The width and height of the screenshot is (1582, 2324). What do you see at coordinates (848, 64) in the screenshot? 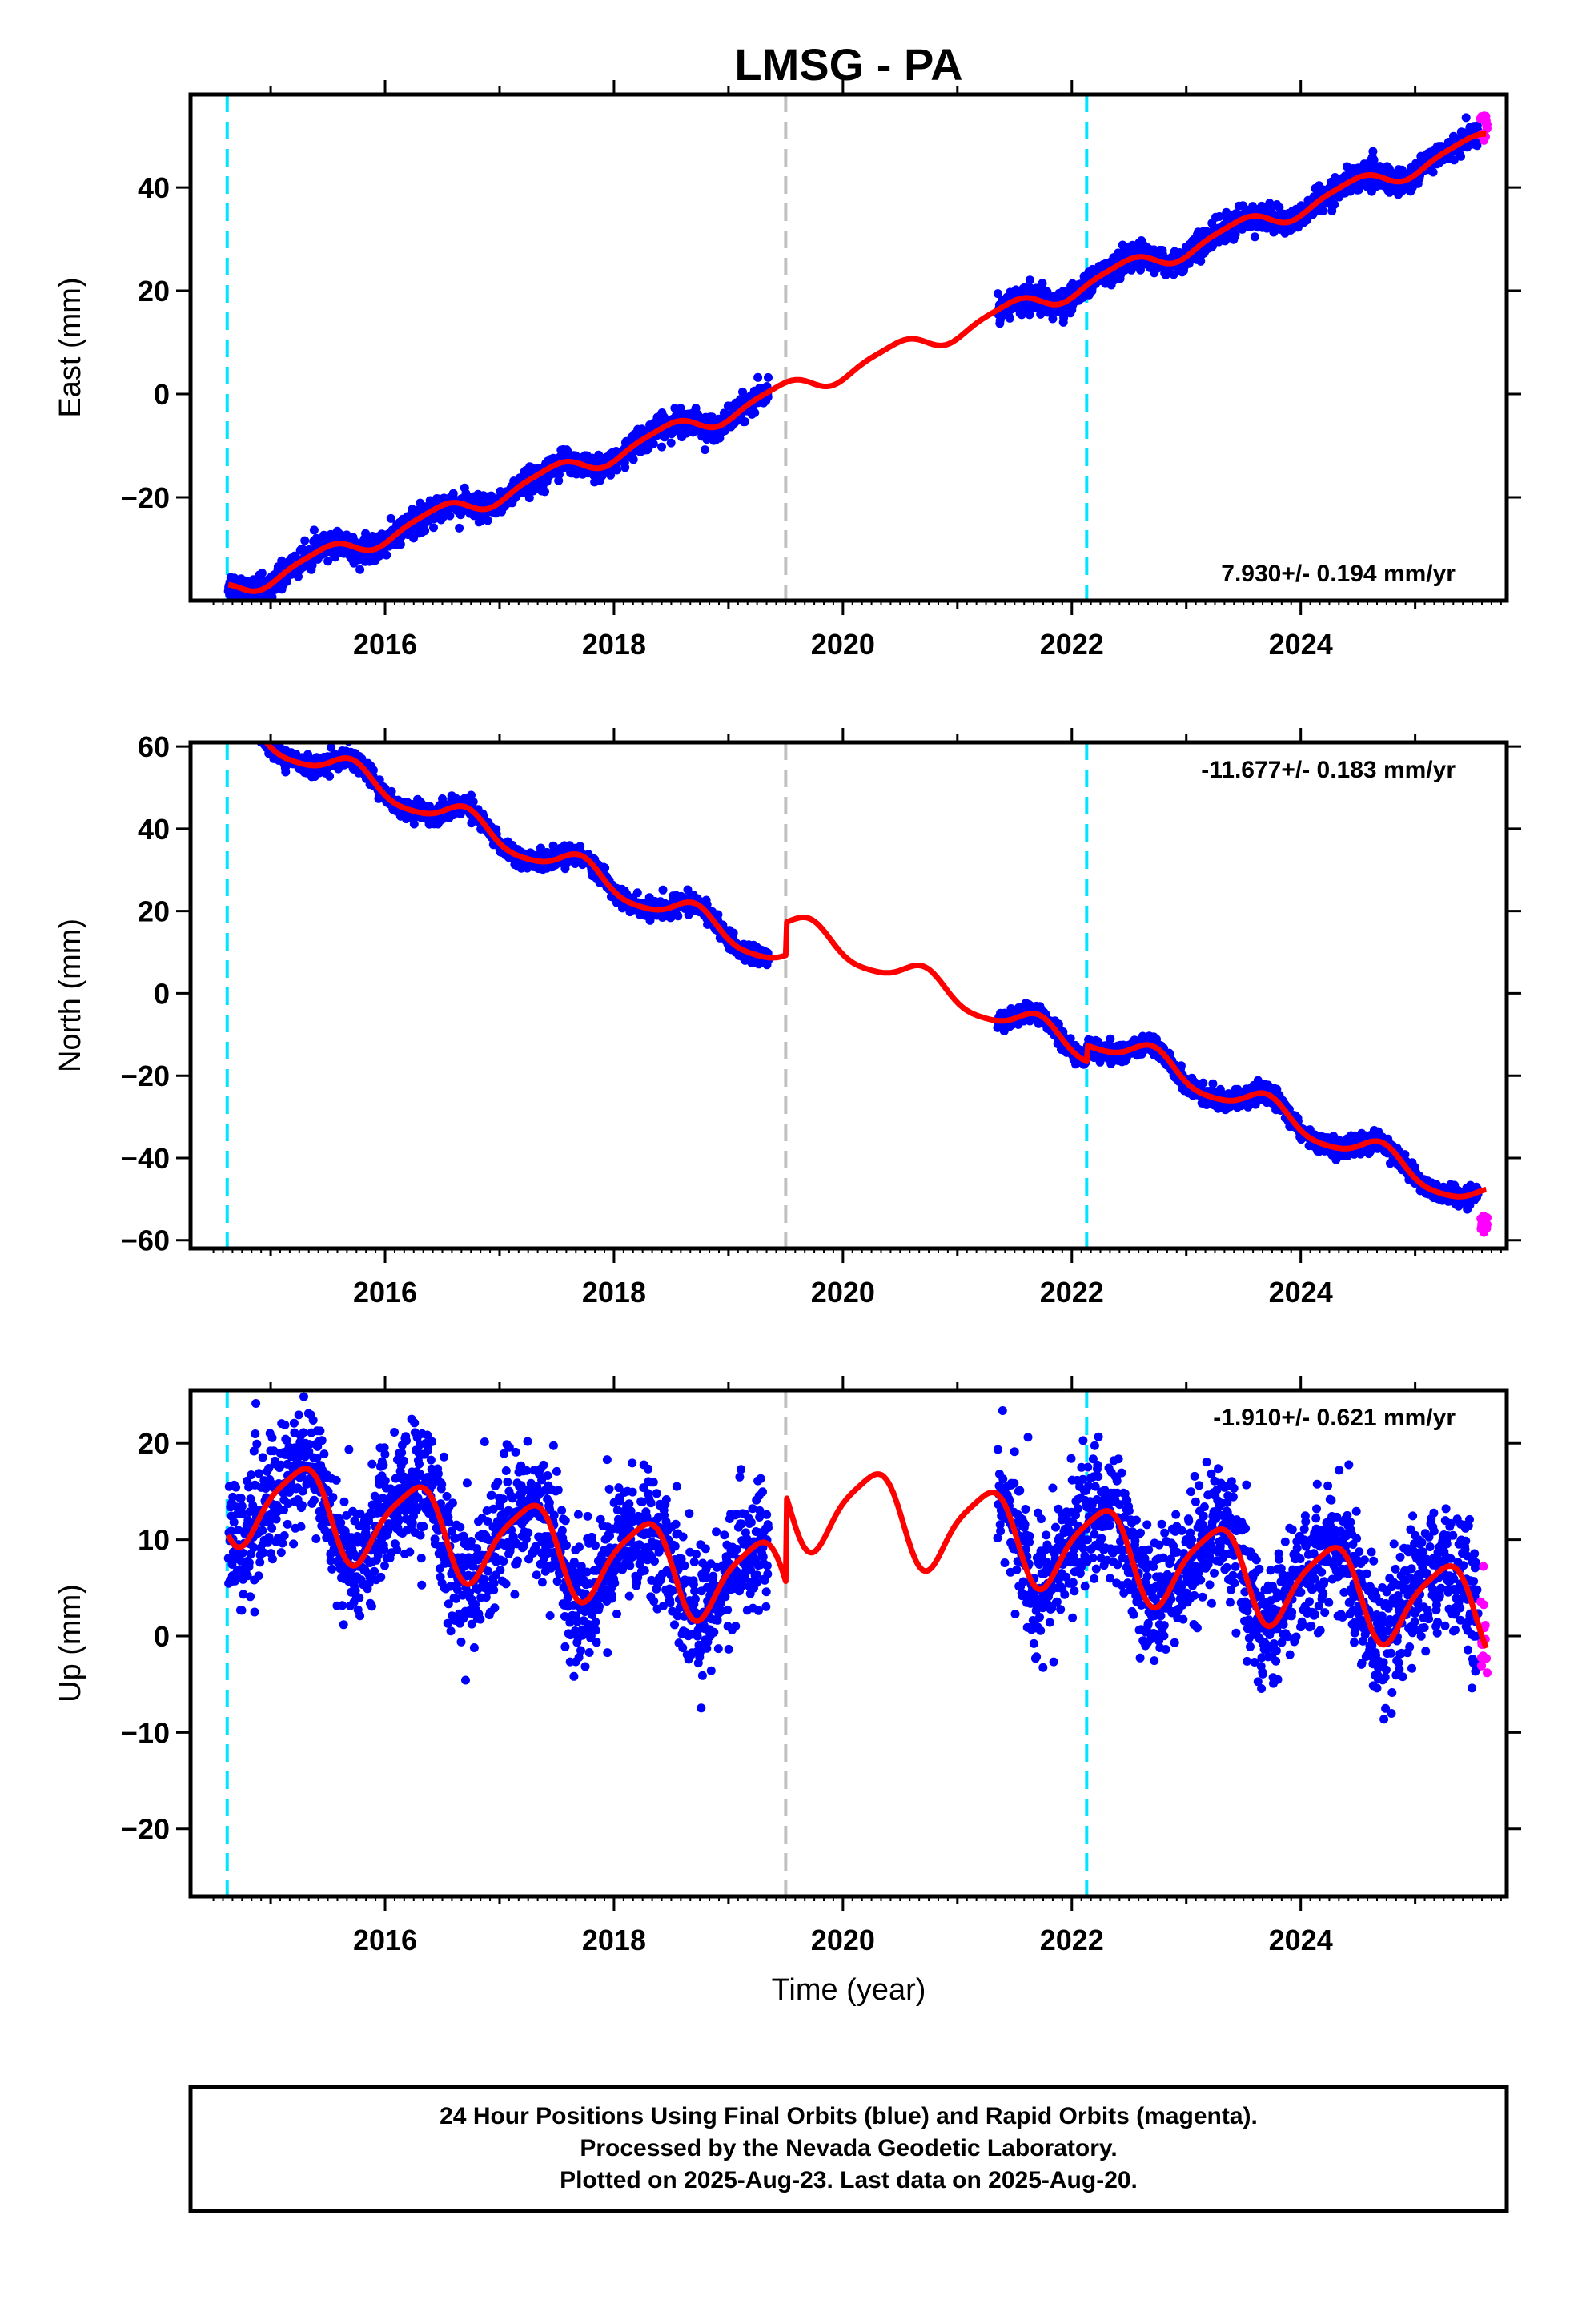
I see `chart-title: LMSG - PA` at bounding box center [848, 64].